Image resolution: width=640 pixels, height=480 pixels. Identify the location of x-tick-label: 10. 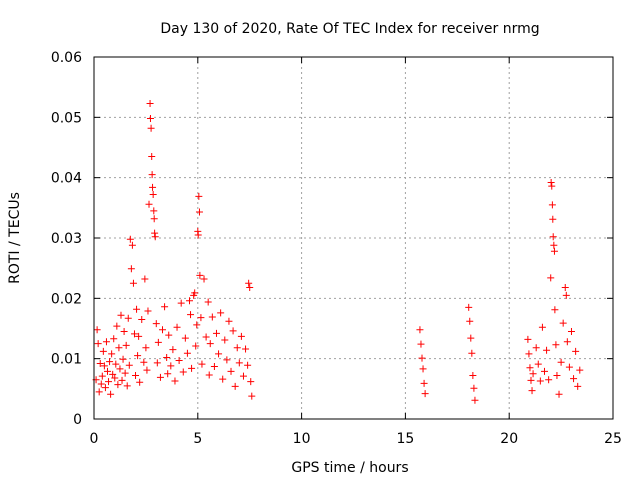
(302, 439).